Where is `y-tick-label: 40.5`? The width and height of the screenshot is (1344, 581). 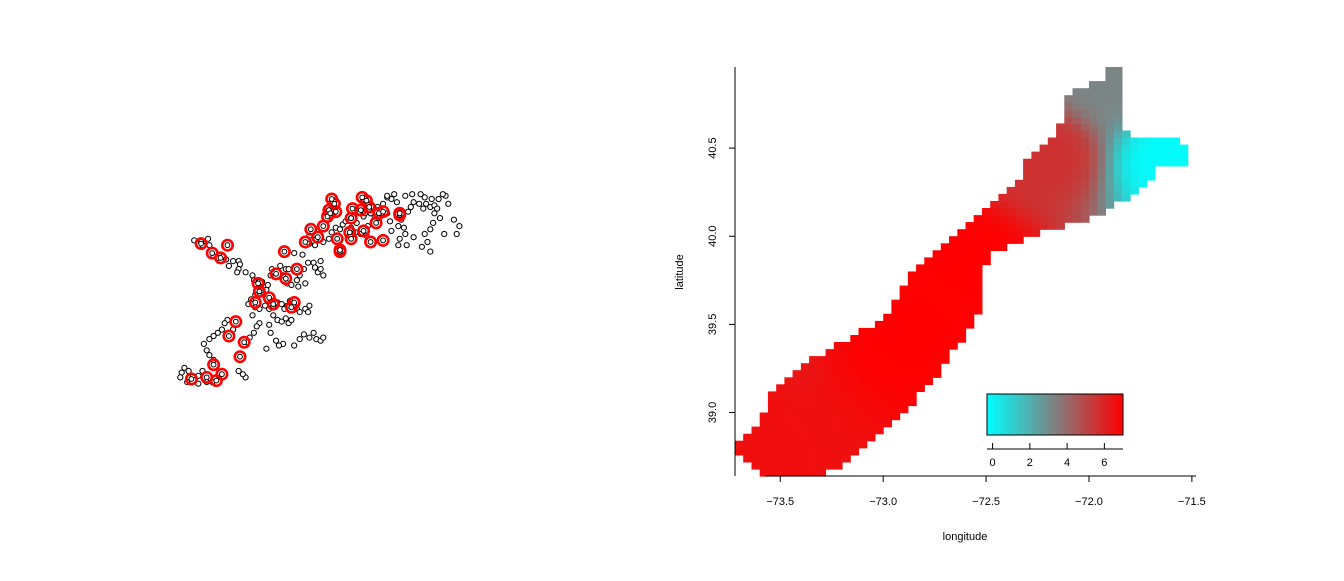
y-tick-label: 40.5 is located at coordinates (713, 147).